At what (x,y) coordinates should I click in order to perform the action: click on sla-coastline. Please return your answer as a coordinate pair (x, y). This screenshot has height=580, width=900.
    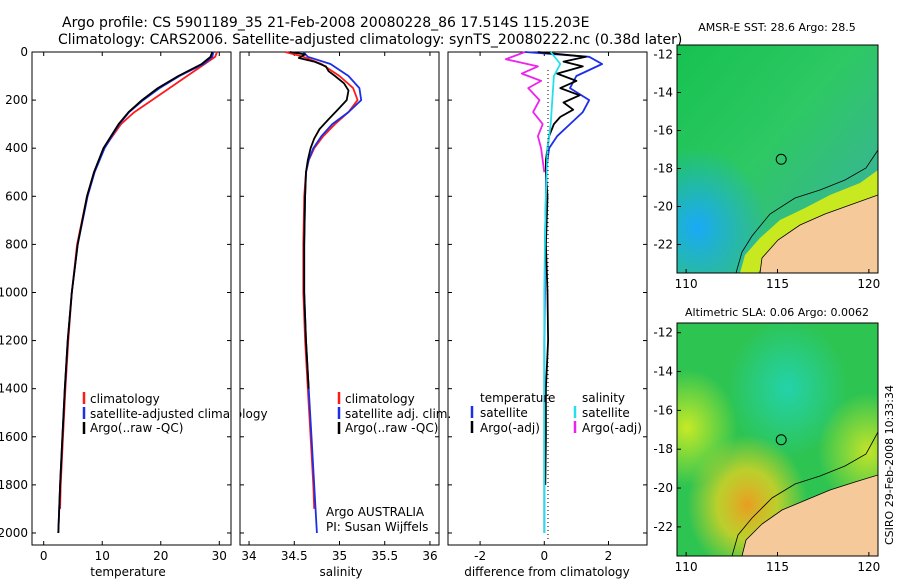
    Looking at the image, I should click on (809, 515).